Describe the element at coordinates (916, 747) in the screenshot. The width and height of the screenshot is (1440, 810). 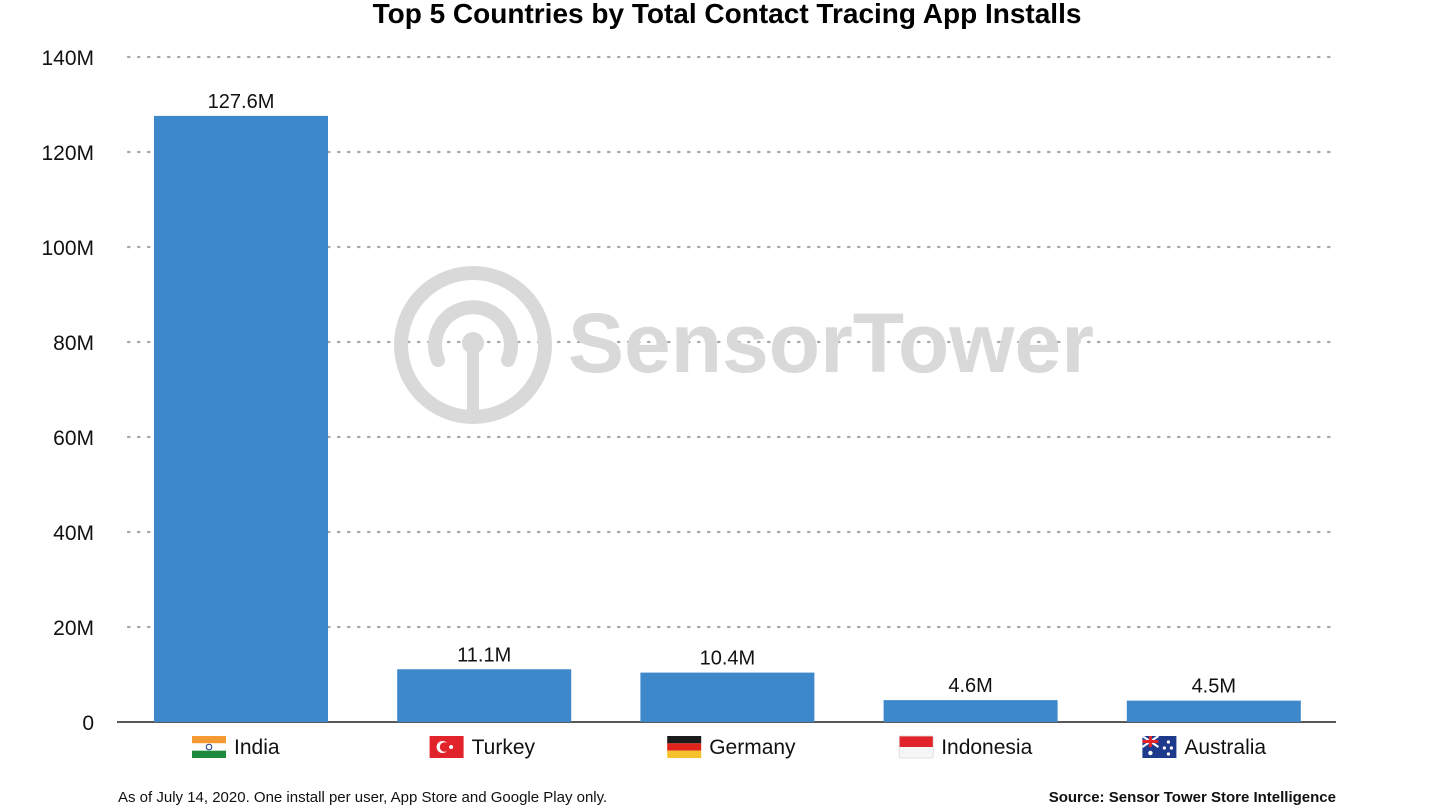
I see `indonesia-flag` at that location.